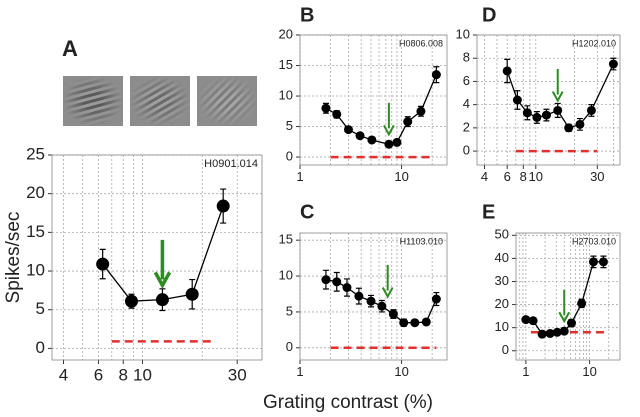  I want to click on recording-label: H1202.010, so click(594, 43).